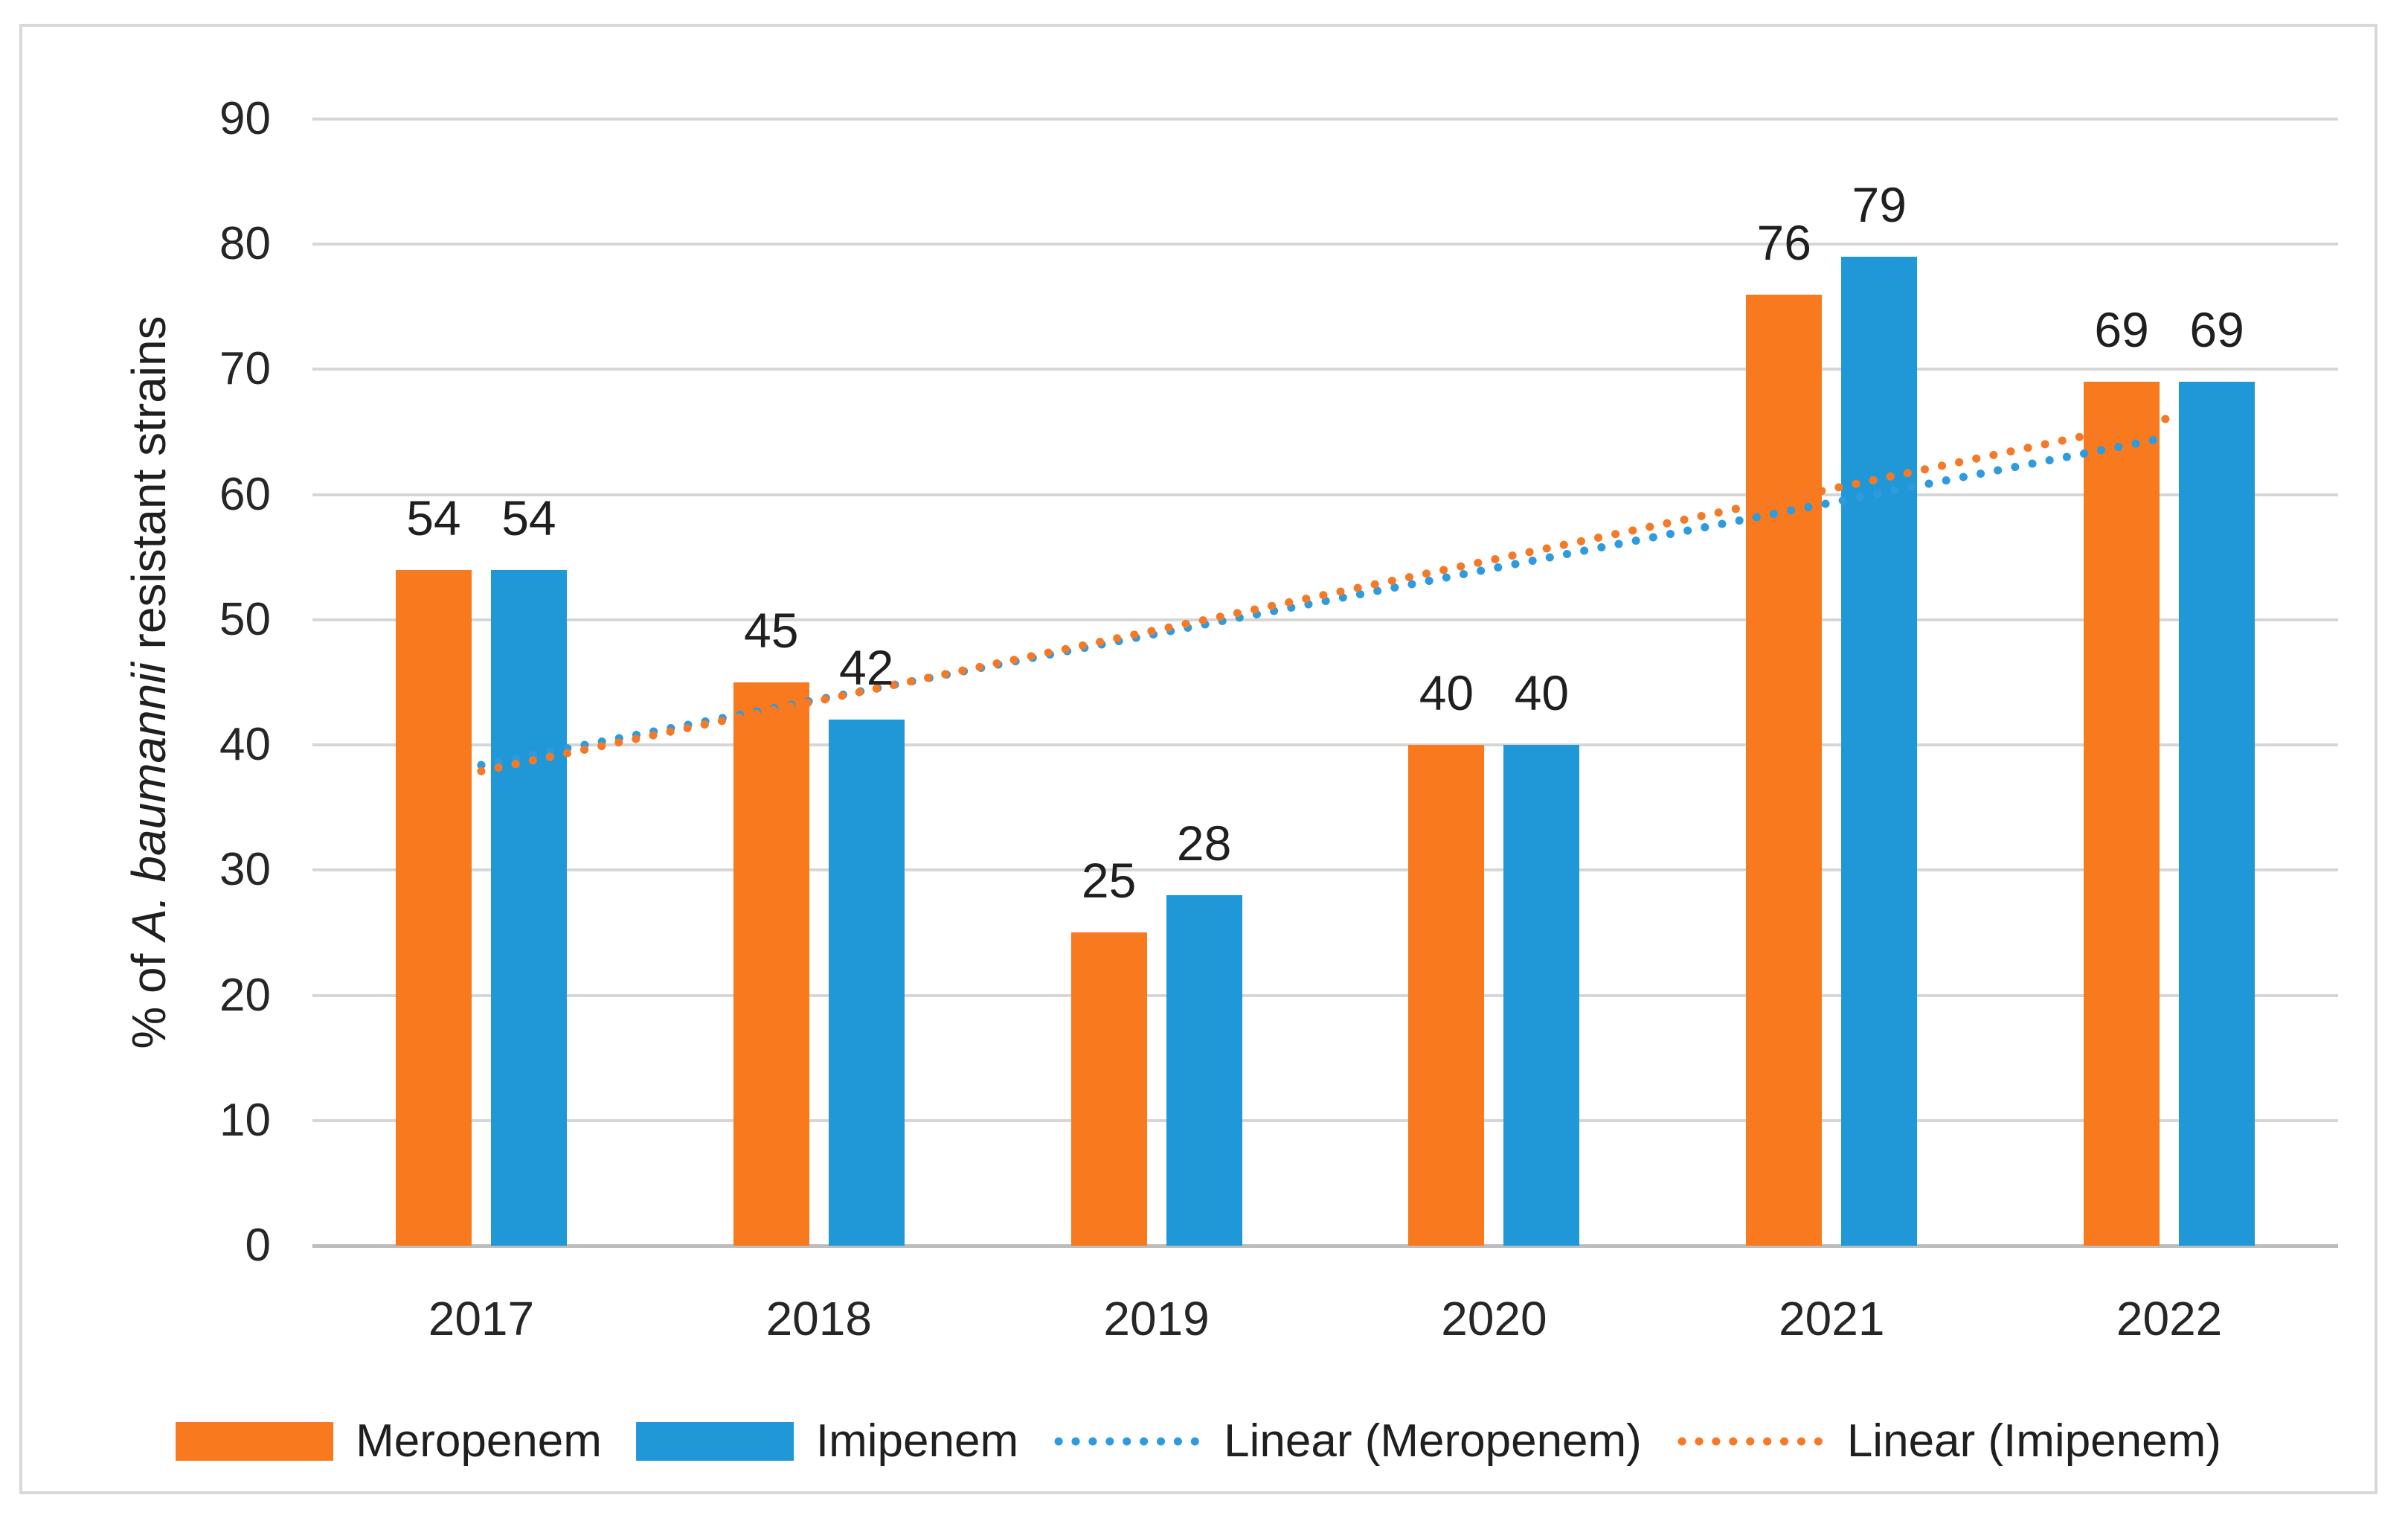 The width and height of the screenshot is (2408, 1524). I want to click on bar-meropenem-2019, so click(1108, 1089).